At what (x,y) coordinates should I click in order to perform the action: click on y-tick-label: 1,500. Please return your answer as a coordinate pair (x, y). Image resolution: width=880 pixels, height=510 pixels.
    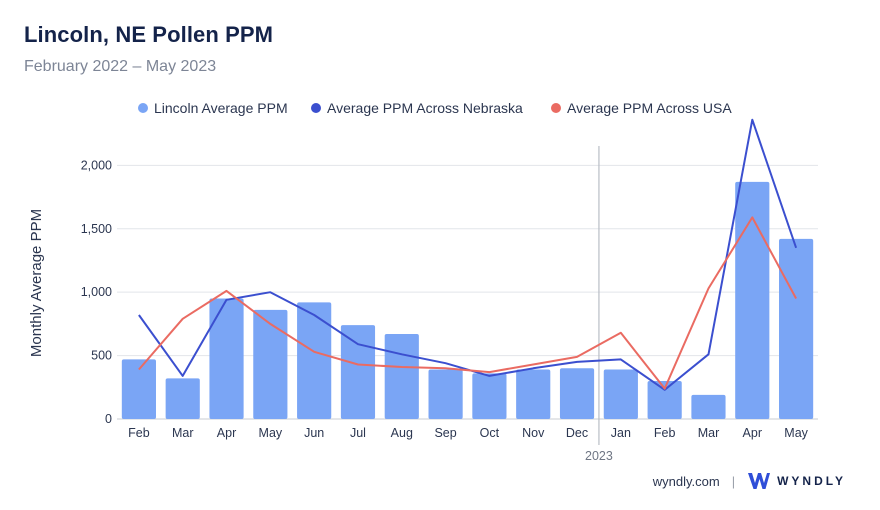
    Looking at the image, I should click on (96, 229).